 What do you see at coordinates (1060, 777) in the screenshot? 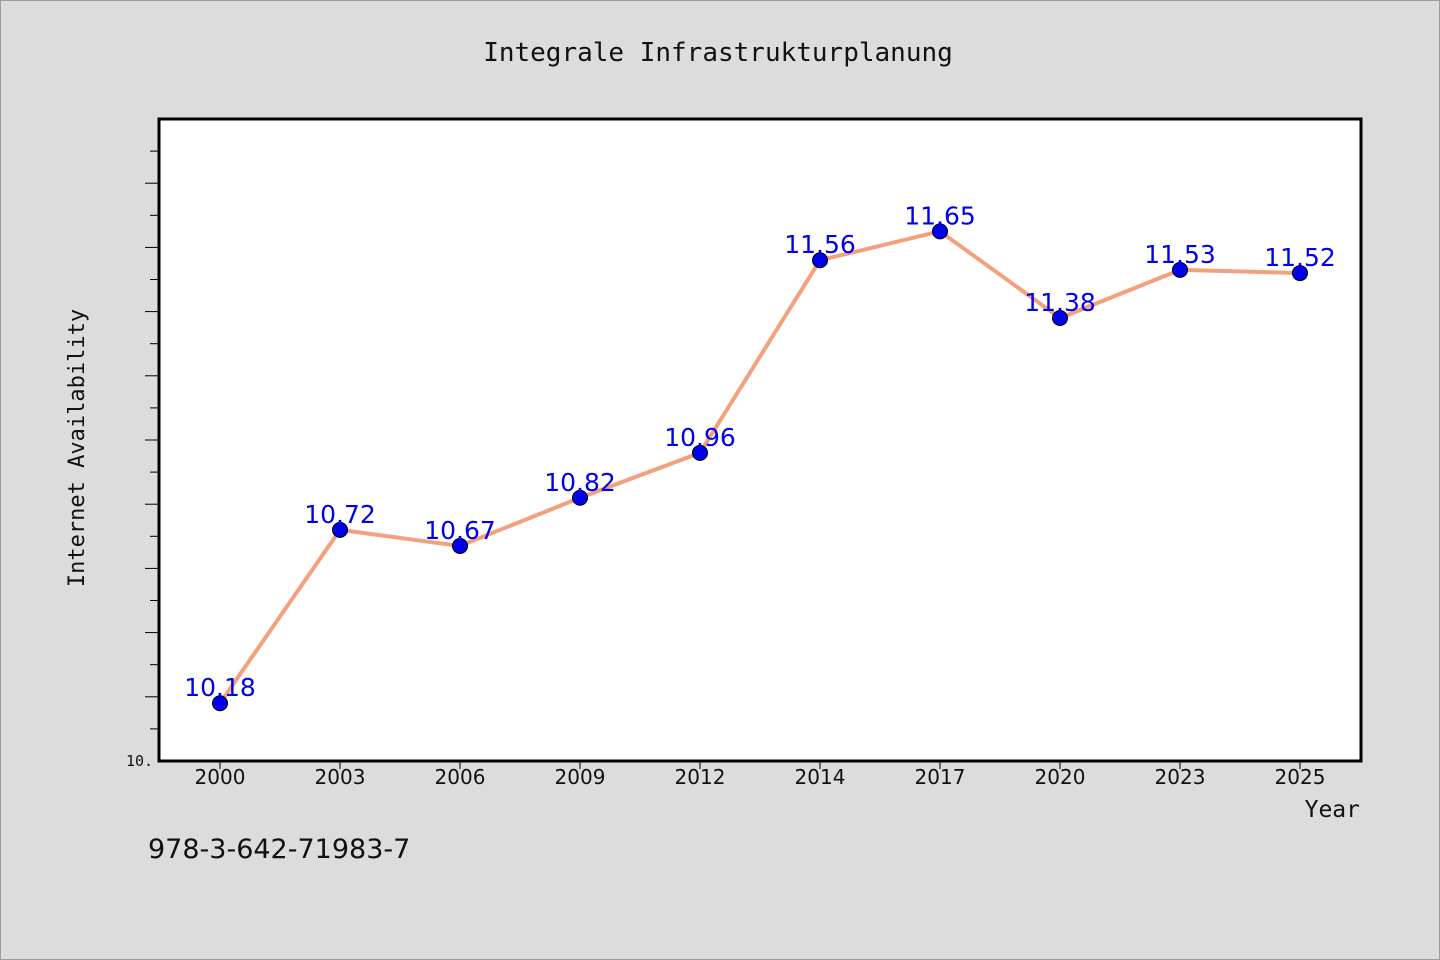
I see `x-tick-label: 2020` at bounding box center [1060, 777].